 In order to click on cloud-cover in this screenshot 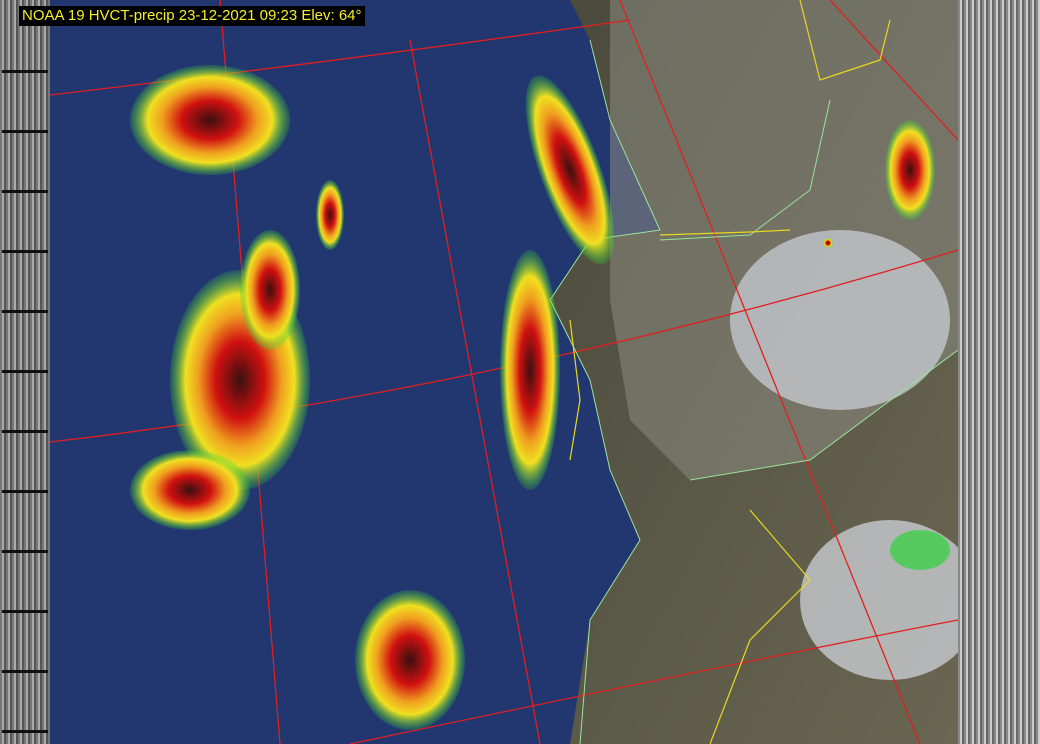, I will do `click(840, 320)`.